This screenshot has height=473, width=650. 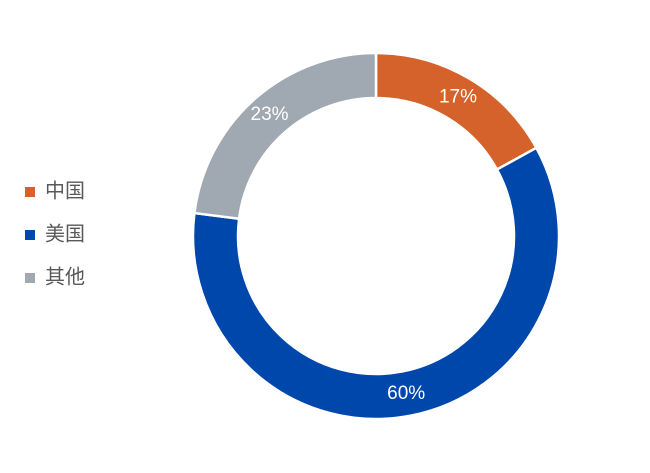 I want to click on legend-label: 美国, so click(x=65, y=234).